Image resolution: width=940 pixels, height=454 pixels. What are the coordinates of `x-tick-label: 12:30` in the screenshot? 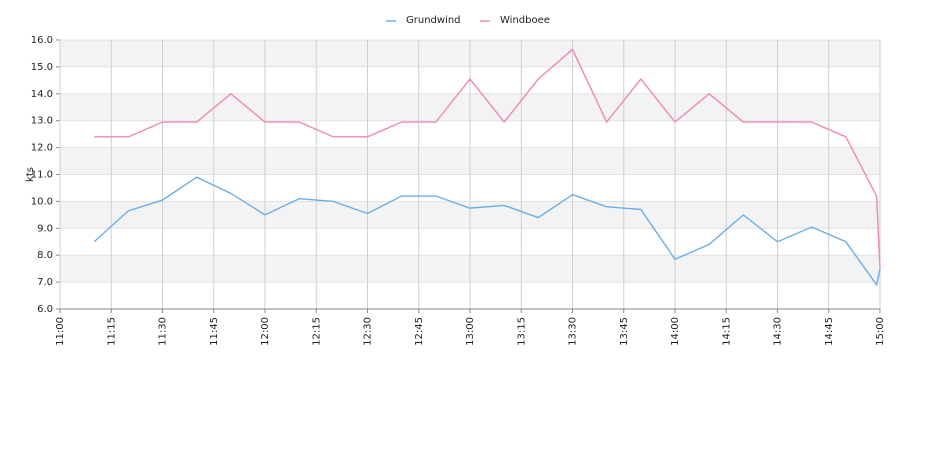 It's located at (368, 331).